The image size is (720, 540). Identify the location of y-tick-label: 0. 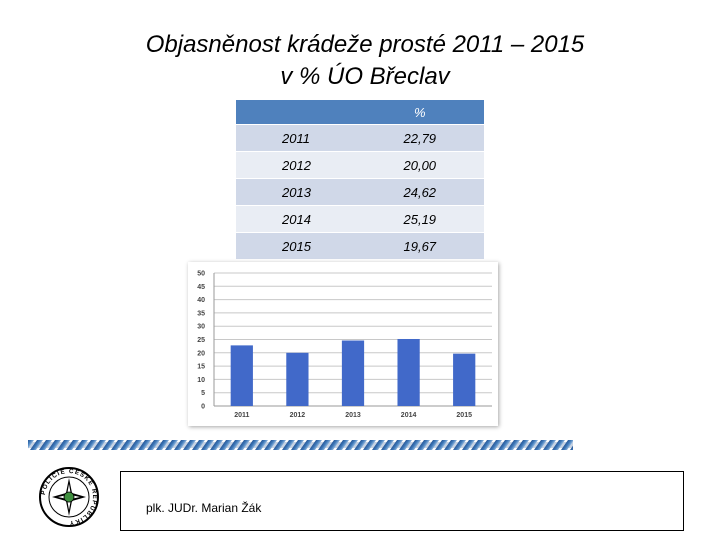
(203, 407).